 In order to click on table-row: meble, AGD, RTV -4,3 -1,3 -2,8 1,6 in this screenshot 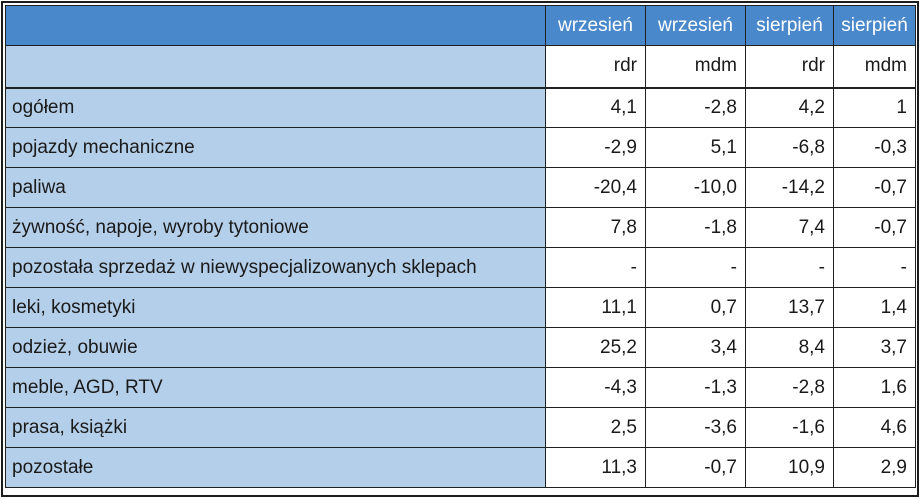, I will do `click(460, 387)`.